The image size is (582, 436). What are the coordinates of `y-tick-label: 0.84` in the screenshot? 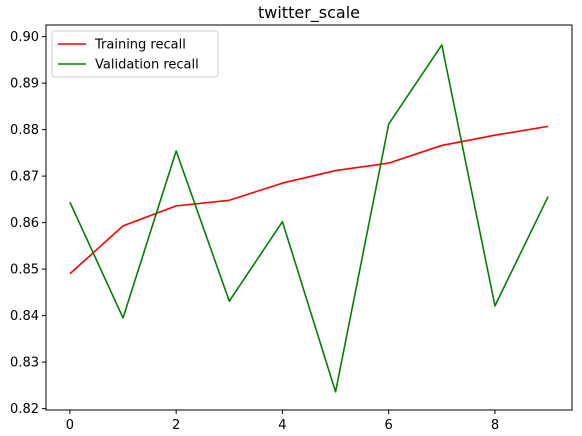 It's located at (24, 316).